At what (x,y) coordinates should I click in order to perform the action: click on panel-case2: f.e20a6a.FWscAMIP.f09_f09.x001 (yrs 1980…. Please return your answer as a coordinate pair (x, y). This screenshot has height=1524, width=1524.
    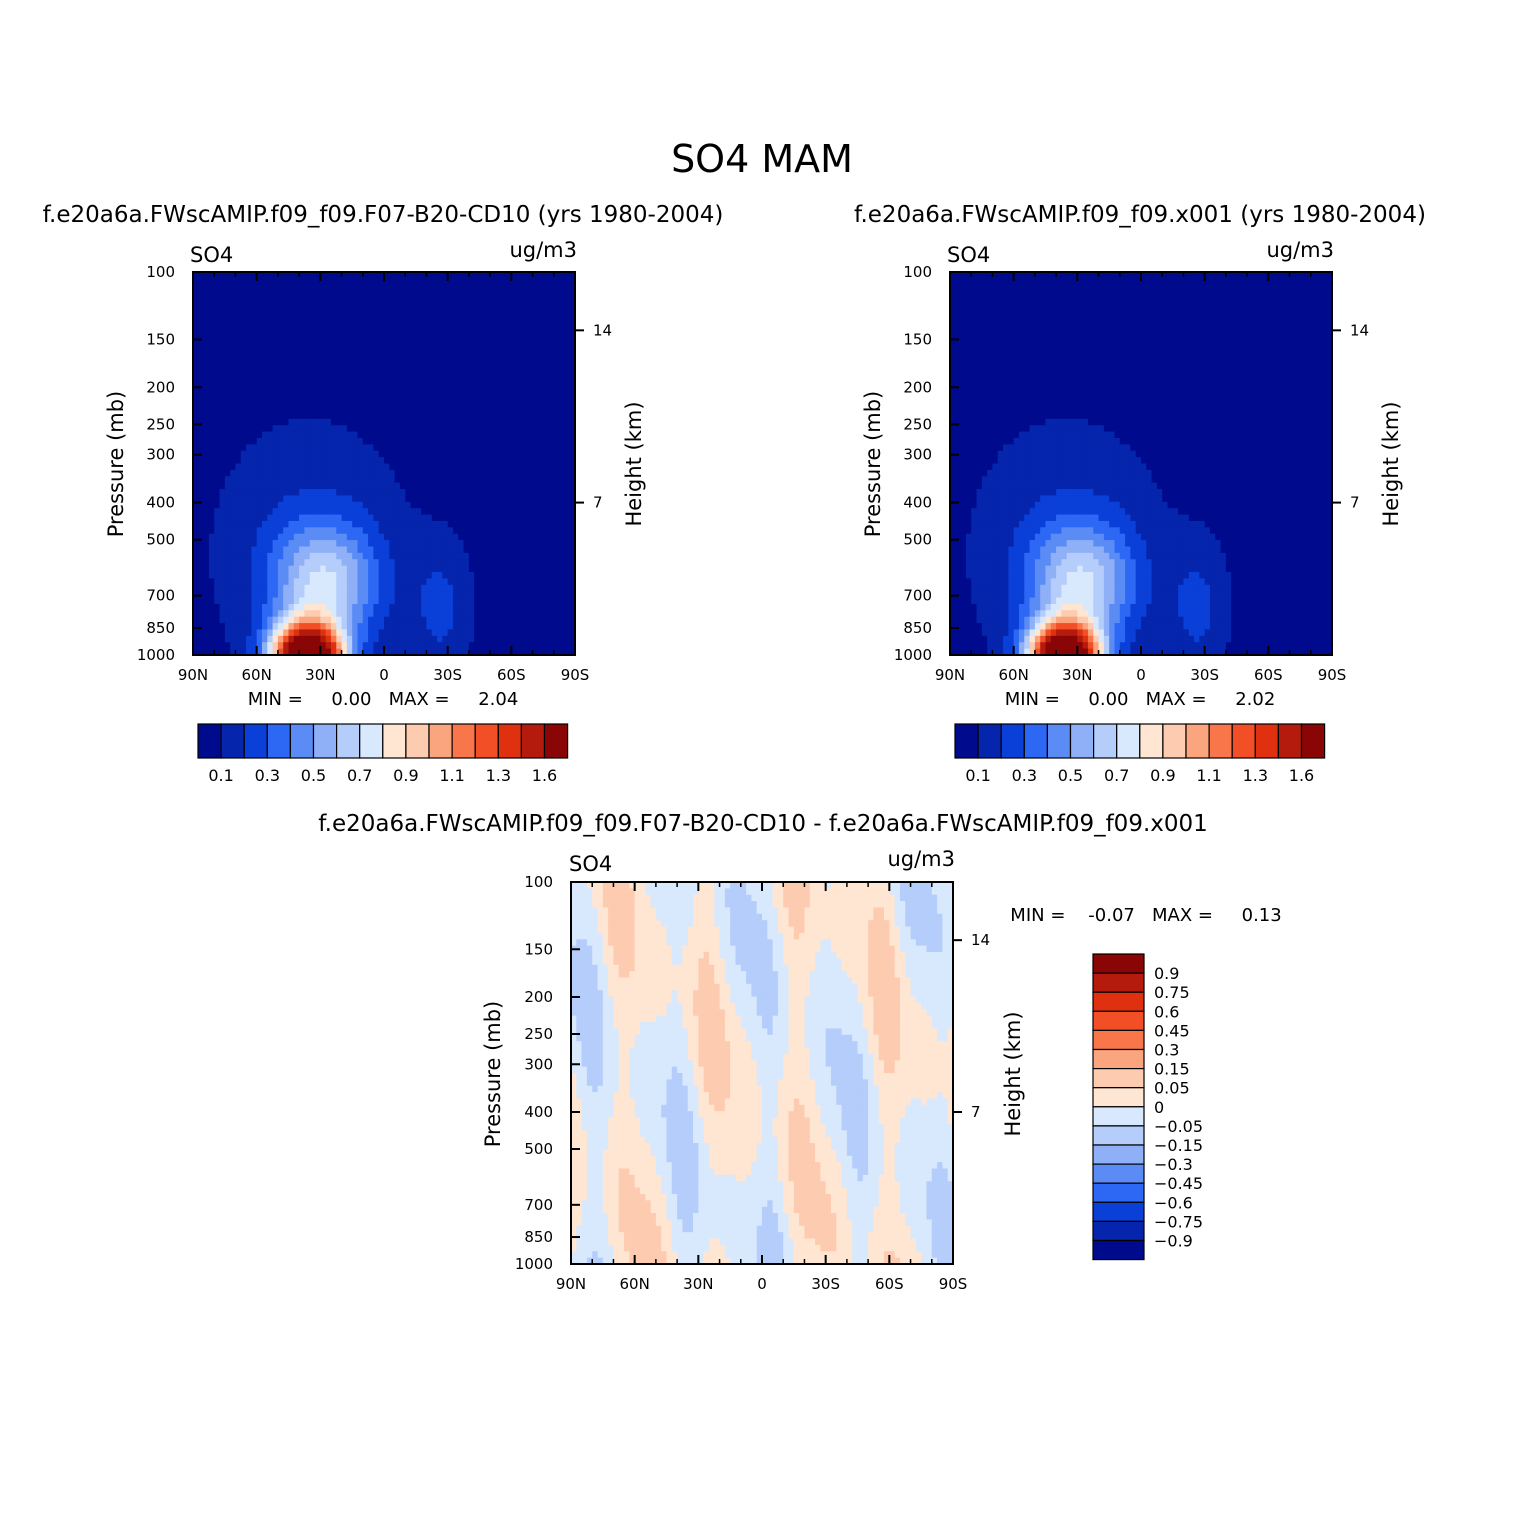
    Looking at the image, I should click on (1140, 493).